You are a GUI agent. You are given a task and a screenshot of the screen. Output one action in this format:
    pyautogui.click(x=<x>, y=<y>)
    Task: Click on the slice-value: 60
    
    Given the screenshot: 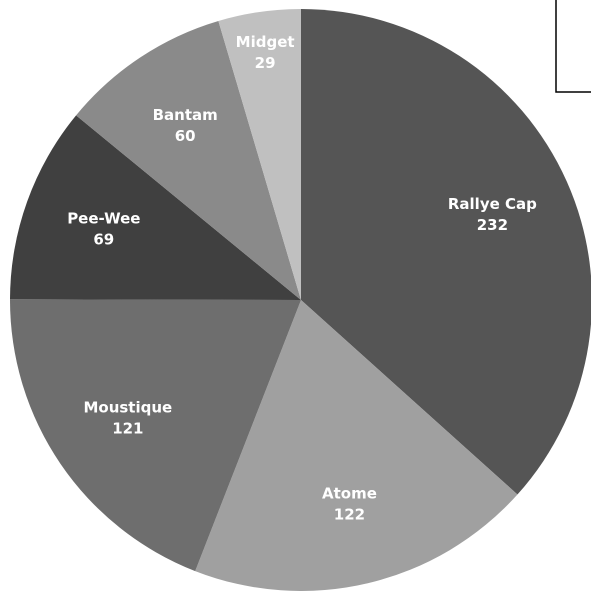 What is the action you would take?
    pyautogui.click(x=185, y=136)
    